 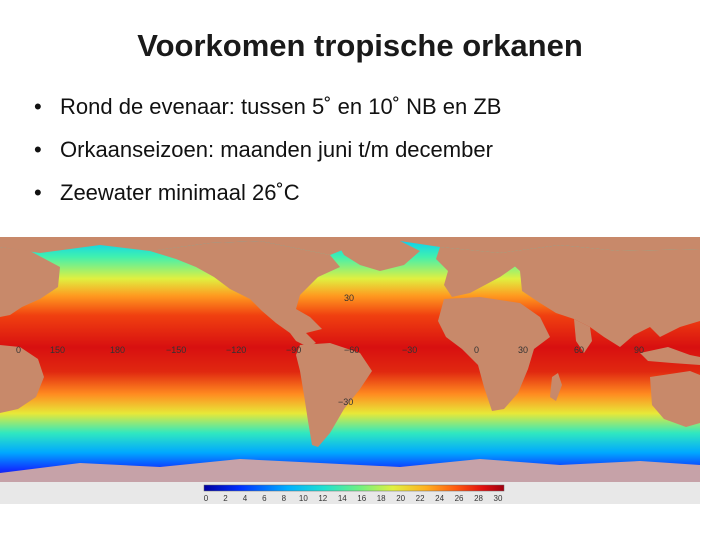 I want to click on lon-label: 150, so click(x=57, y=350).